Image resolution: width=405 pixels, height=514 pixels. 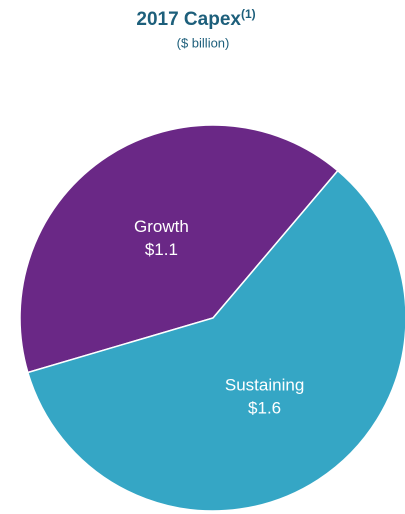 I want to click on value-label: $1.6, so click(x=264, y=408).